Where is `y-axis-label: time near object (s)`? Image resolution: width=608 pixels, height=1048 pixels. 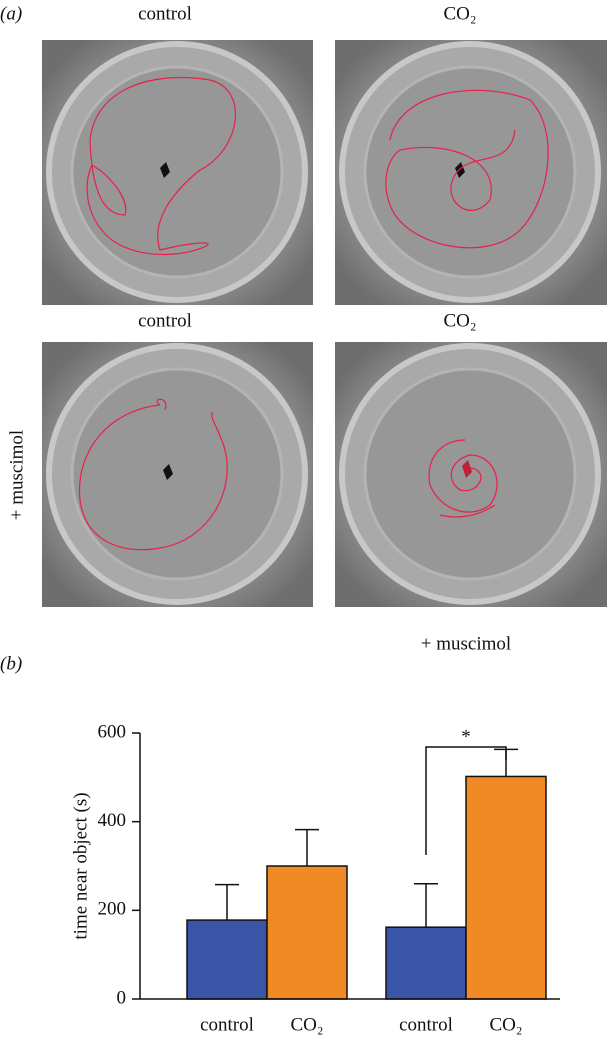 y-axis-label: time near object (s) is located at coordinates (80, 865).